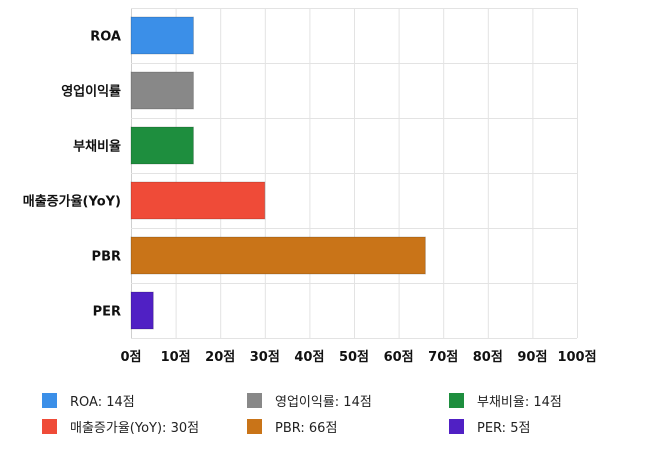  I want to click on category-label-0: ROA, so click(105, 37).